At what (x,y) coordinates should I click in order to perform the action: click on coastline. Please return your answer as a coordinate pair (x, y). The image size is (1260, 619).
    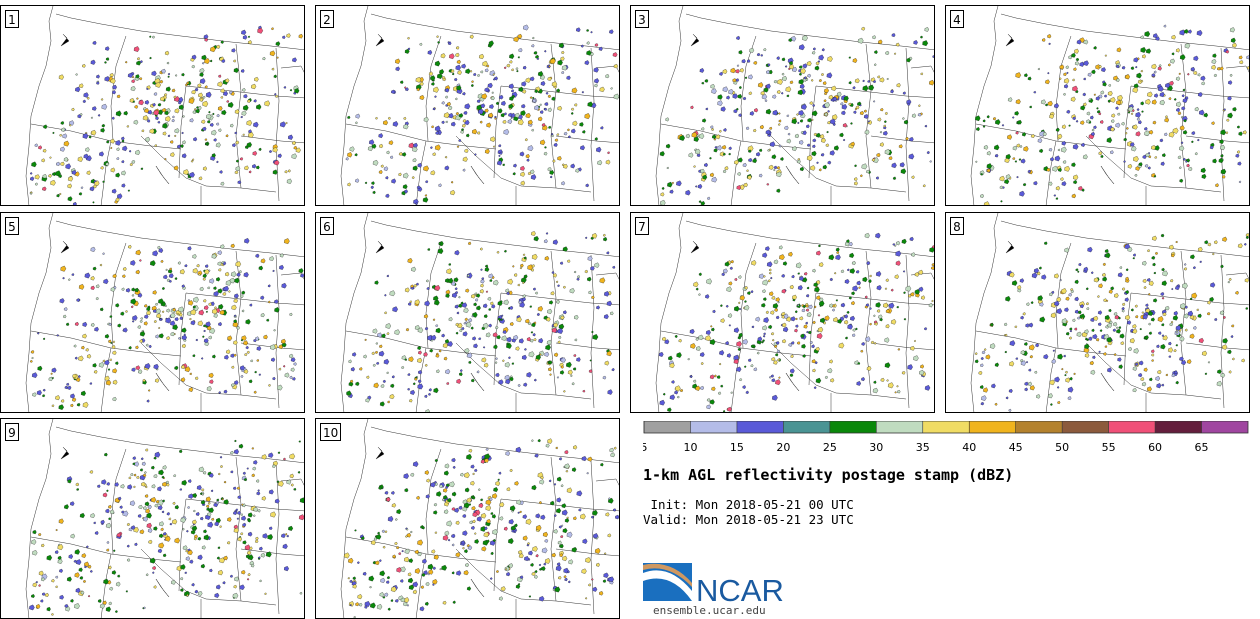
    Looking at the image, I should click on (984, 312).